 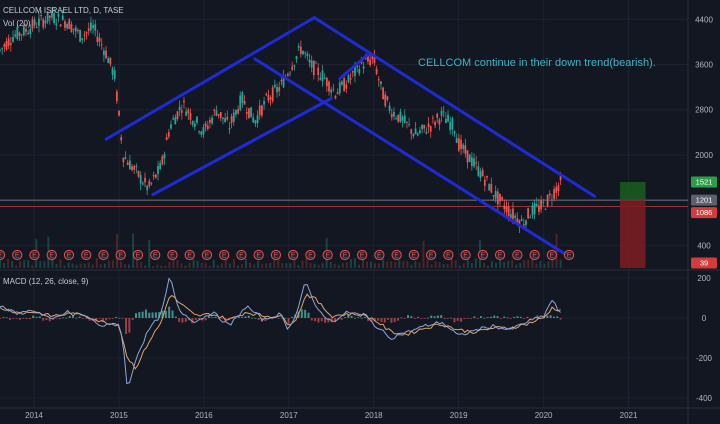 What do you see at coordinates (704, 212) in the screenshot?
I see `badge-stop: 1086` at bounding box center [704, 212].